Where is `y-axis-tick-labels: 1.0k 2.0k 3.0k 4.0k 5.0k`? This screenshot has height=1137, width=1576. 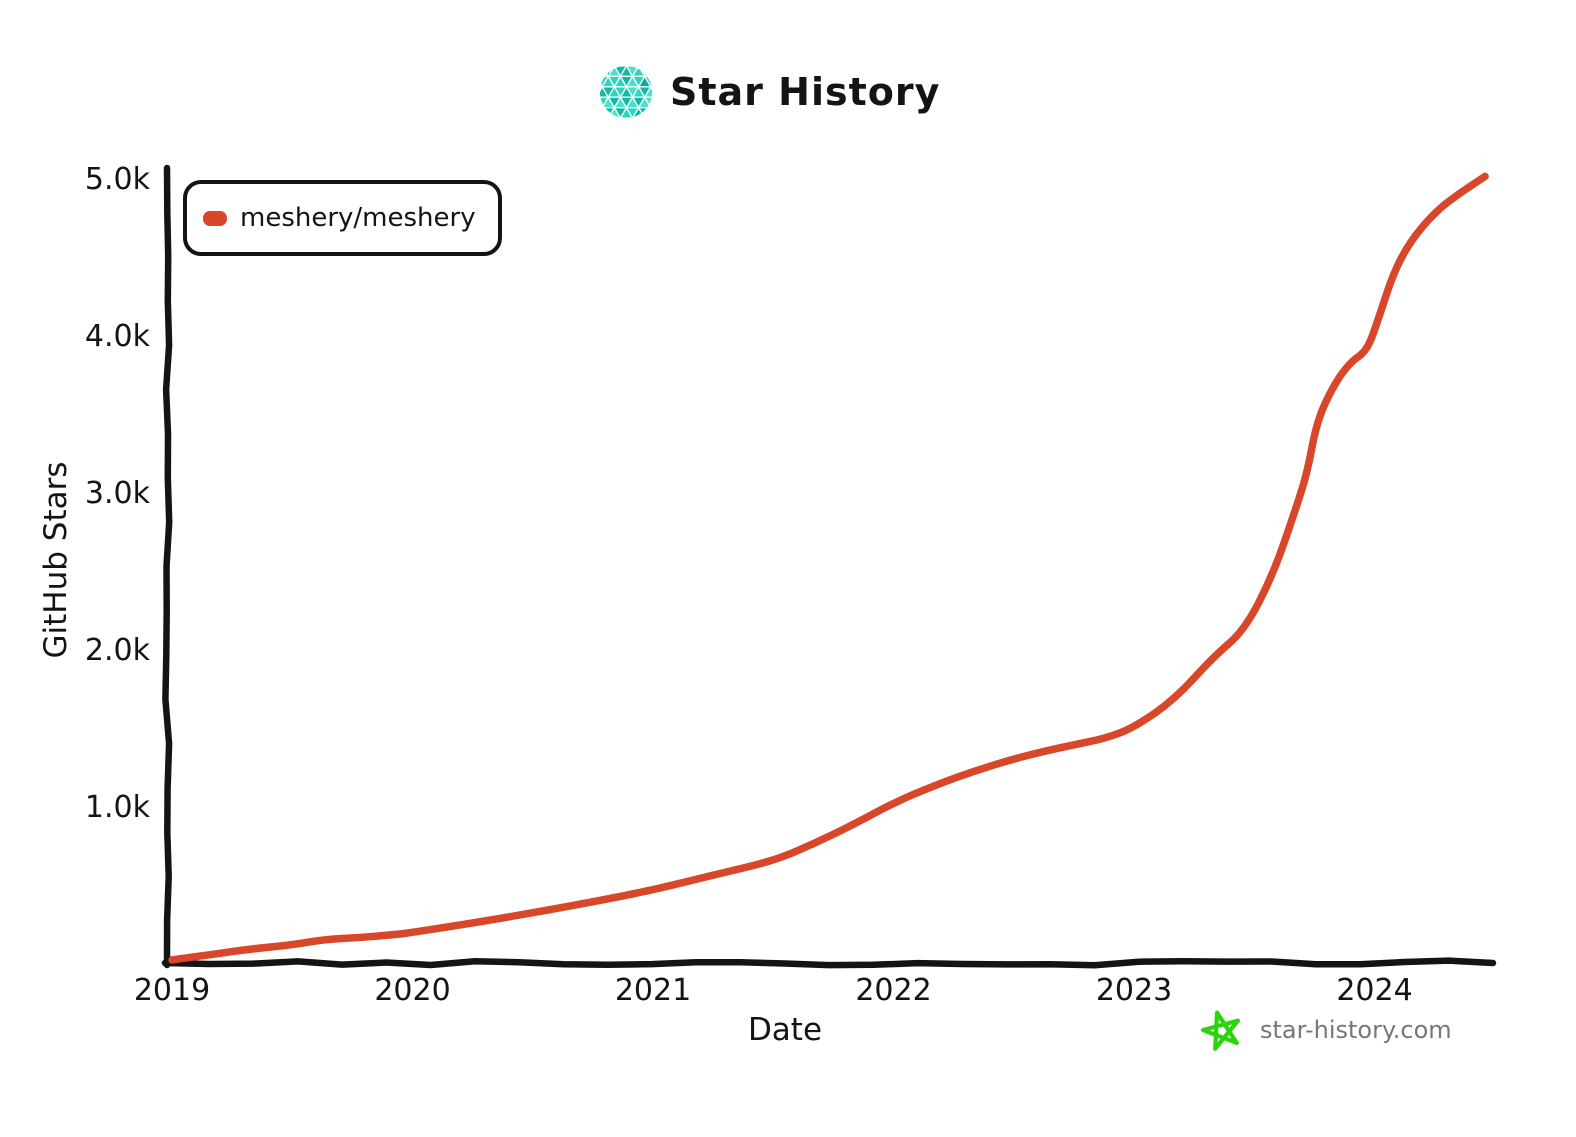 y-axis-tick-labels: 1.0k 2.0k 3.0k 4.0k 5.0k is located at coordinates (118, 493).